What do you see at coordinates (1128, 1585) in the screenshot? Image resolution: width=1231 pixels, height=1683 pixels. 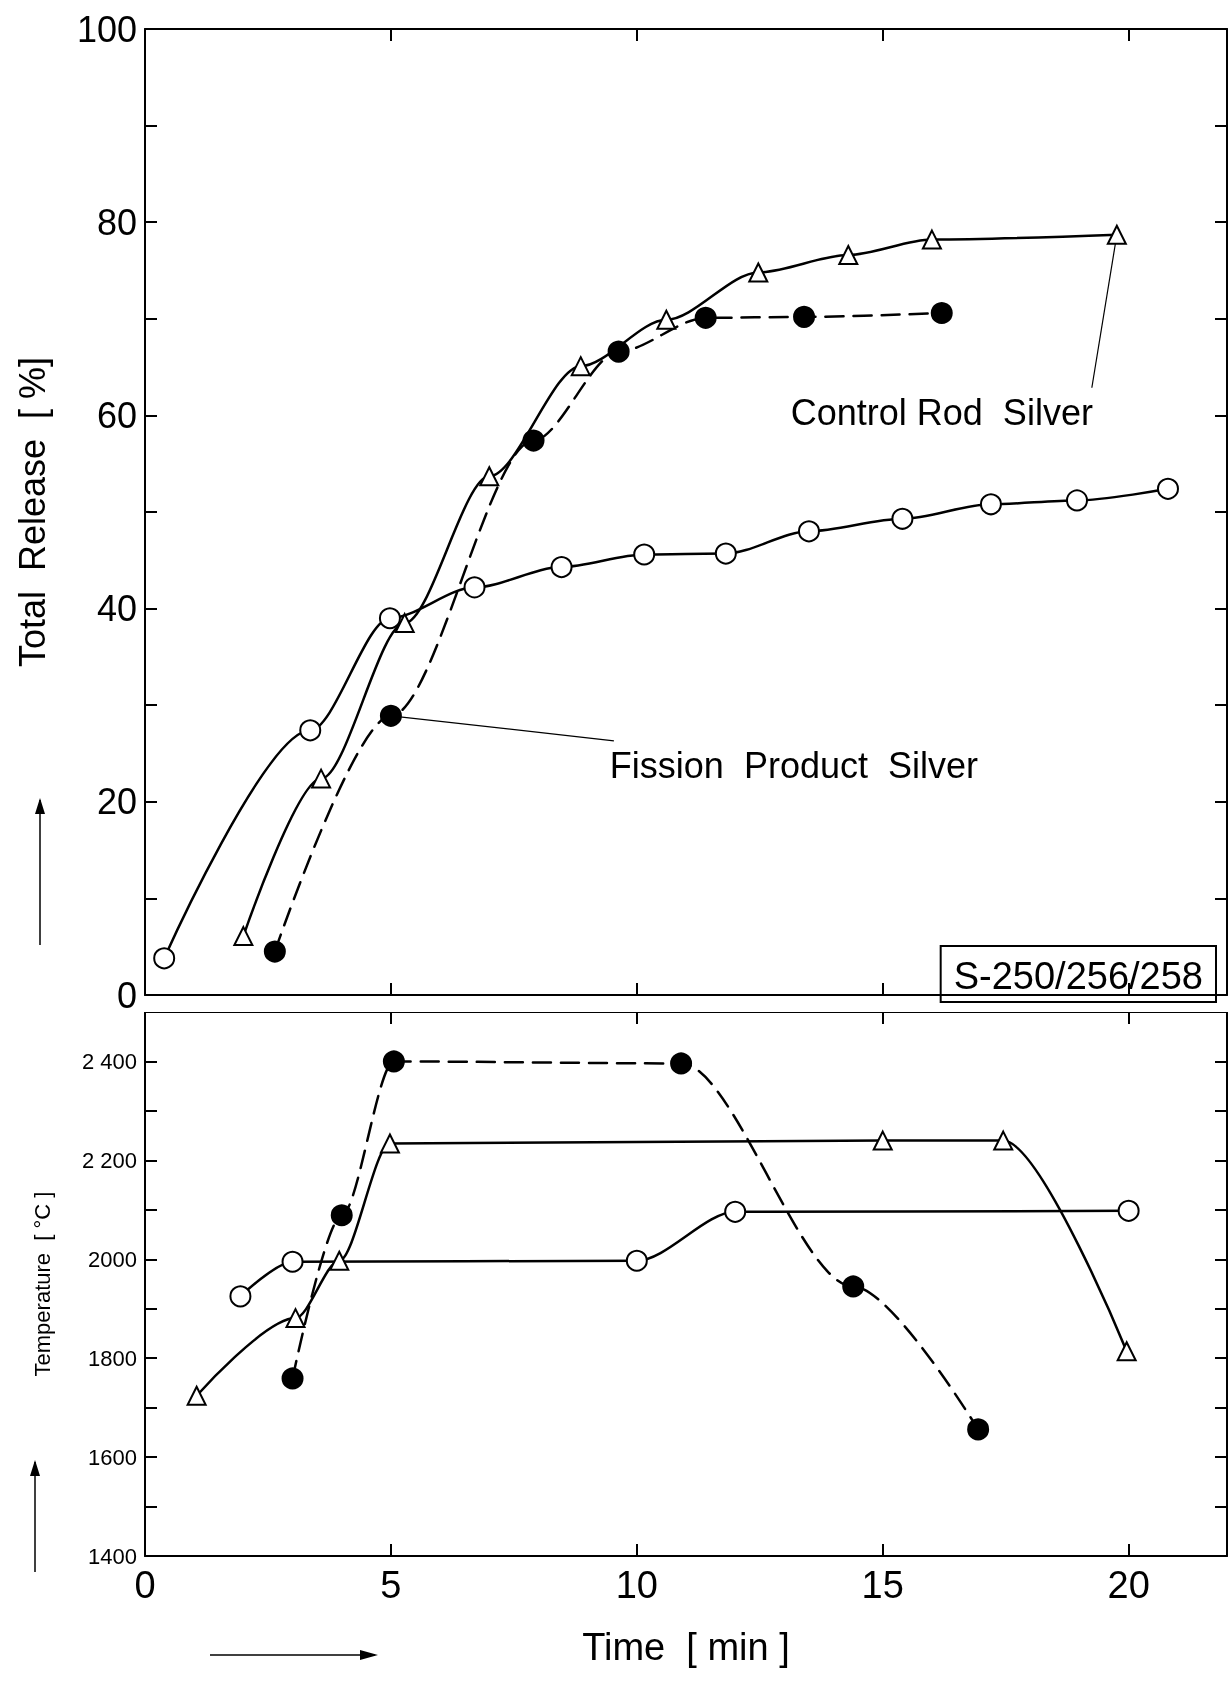 I see `x-tick-label: 20` at bounding box center [1128, 1585].